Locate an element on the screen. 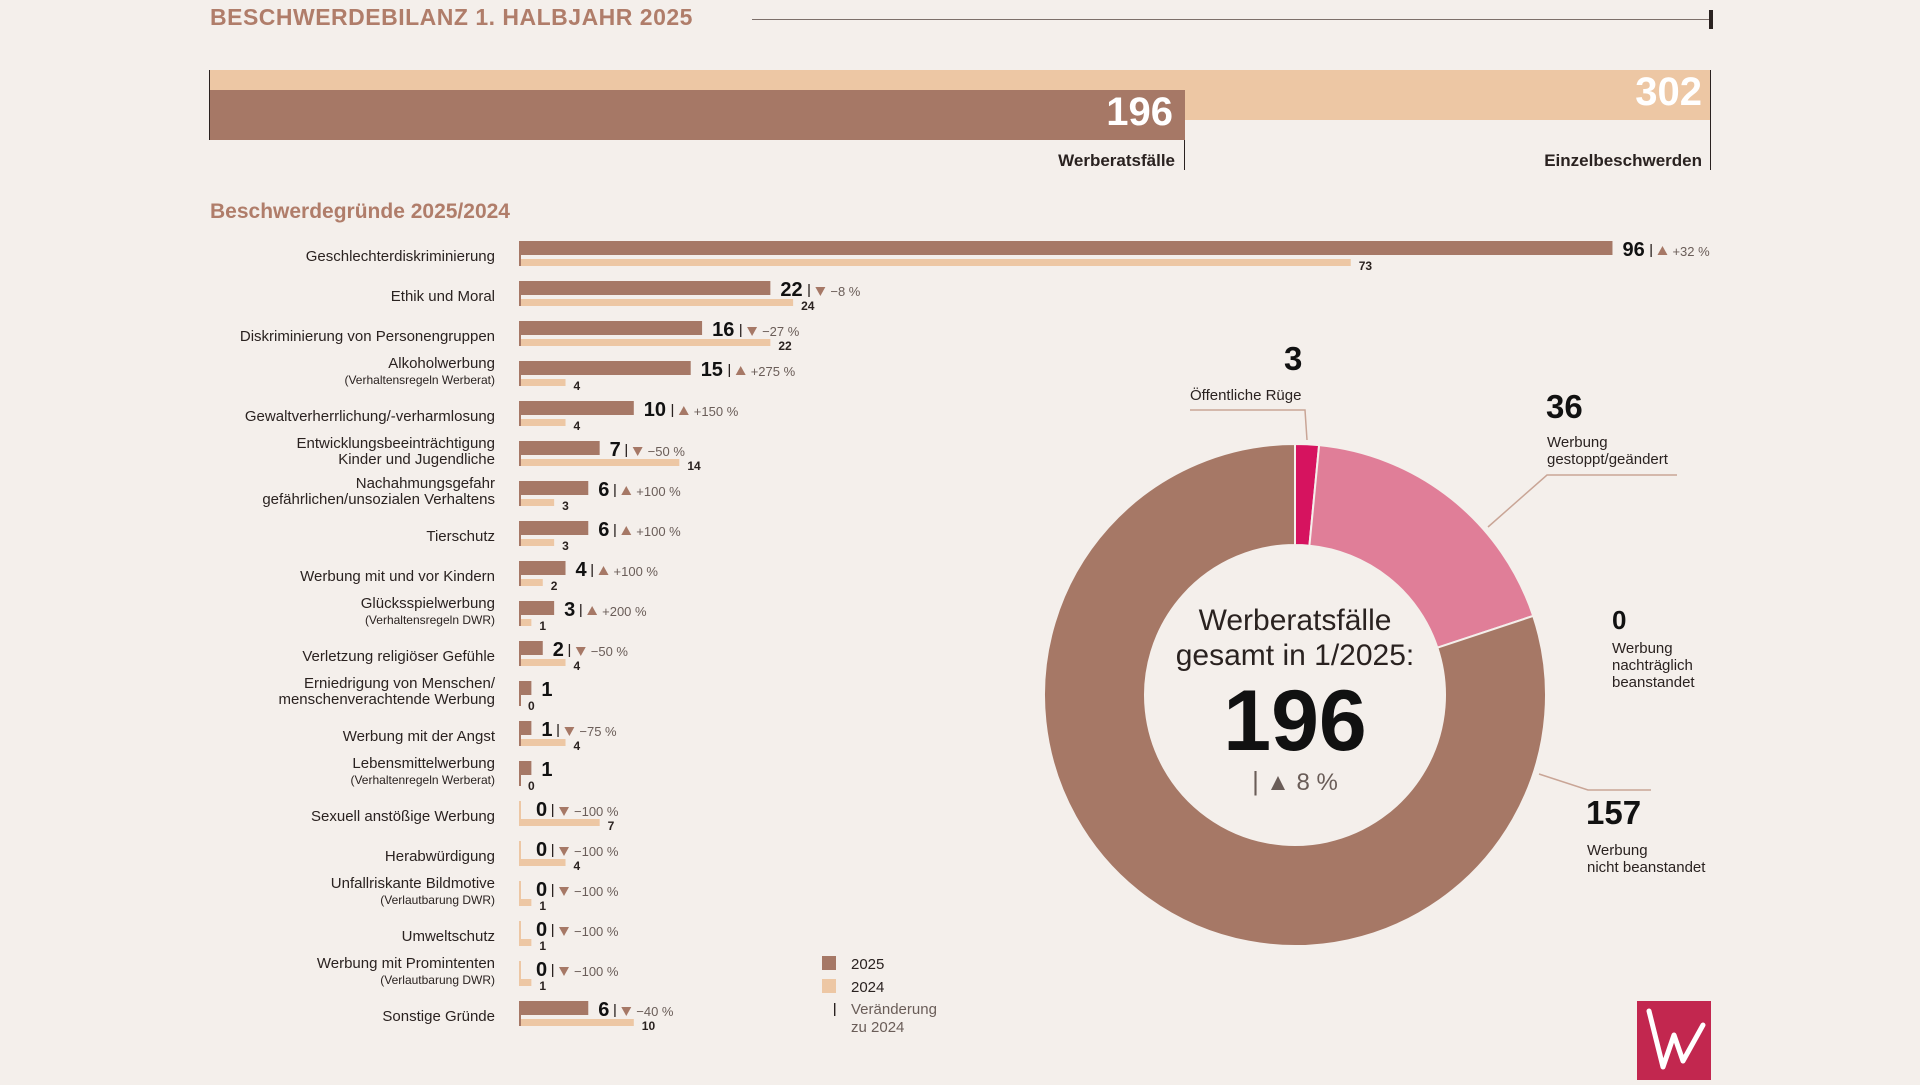 The height and width of the screenshot is (1085, 1920). legend-label-change: zu 2024 is located at coordinates (877, 1027).